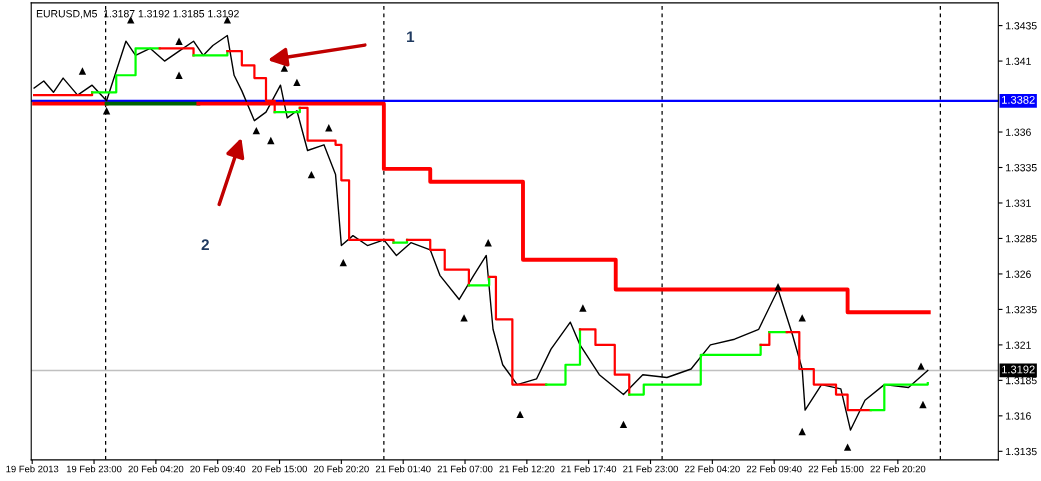 The image size is (1041, 481). I want to click on y-tick-label: 1.331, so click(1018, 203).